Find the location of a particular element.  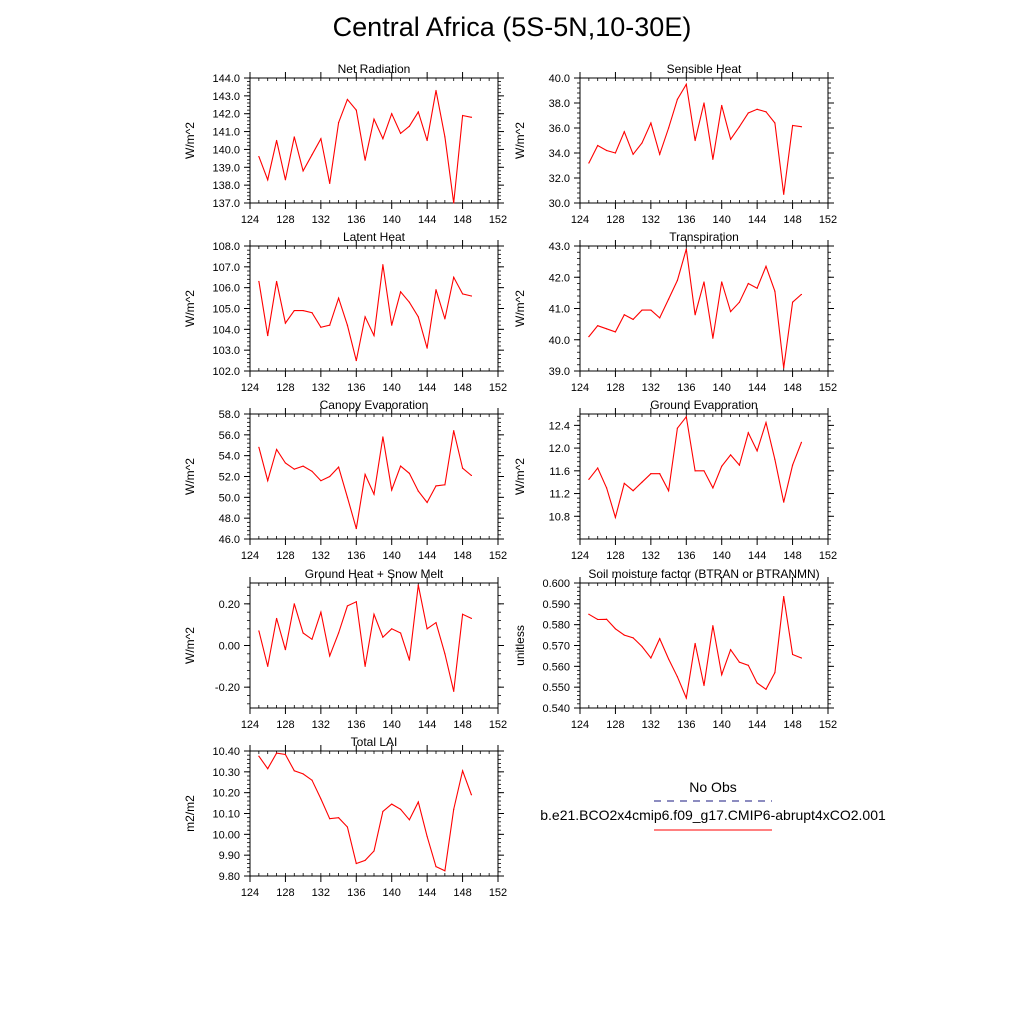

y-tick-label: 0.540 is located at coordinates (556, 709).